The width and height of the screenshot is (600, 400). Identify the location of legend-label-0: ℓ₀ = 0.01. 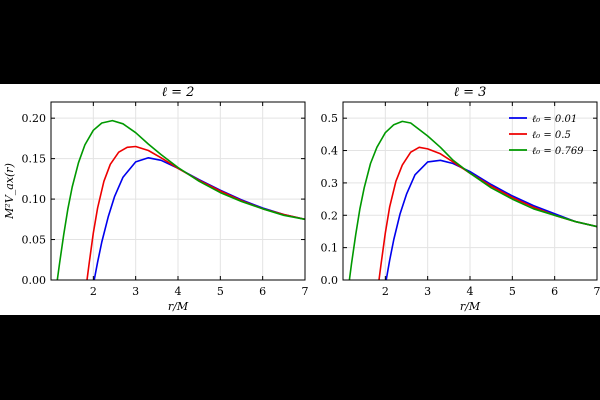
(554, 119).